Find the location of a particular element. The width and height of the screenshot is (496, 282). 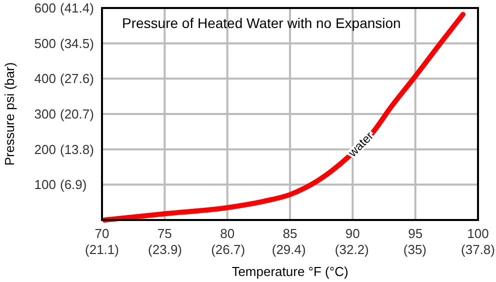

x-axis-title: Temperature °F (°C) is located at coordinates (290, 271).